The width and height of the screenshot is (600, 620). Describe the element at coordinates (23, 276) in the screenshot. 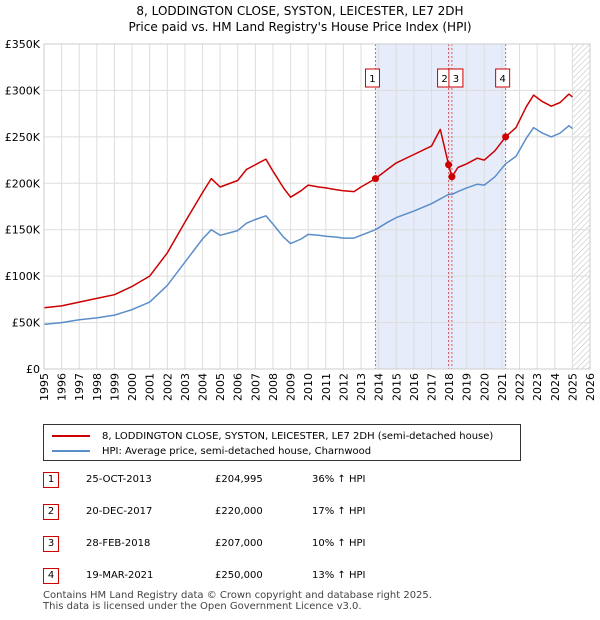

I see `y-tick-label: £100K` at that location.